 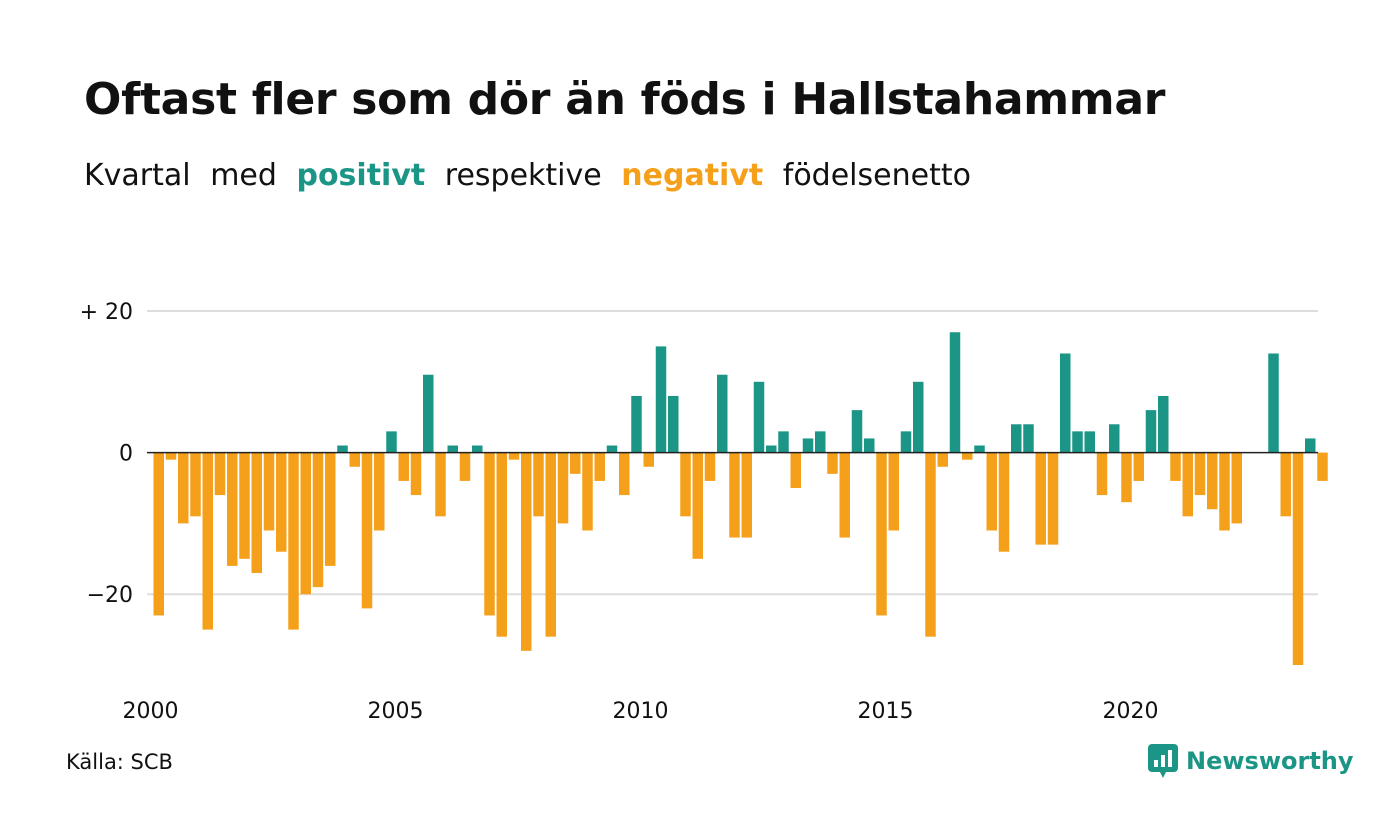 I want to click on bar-2021-k4, so click(x=1224, y=491).